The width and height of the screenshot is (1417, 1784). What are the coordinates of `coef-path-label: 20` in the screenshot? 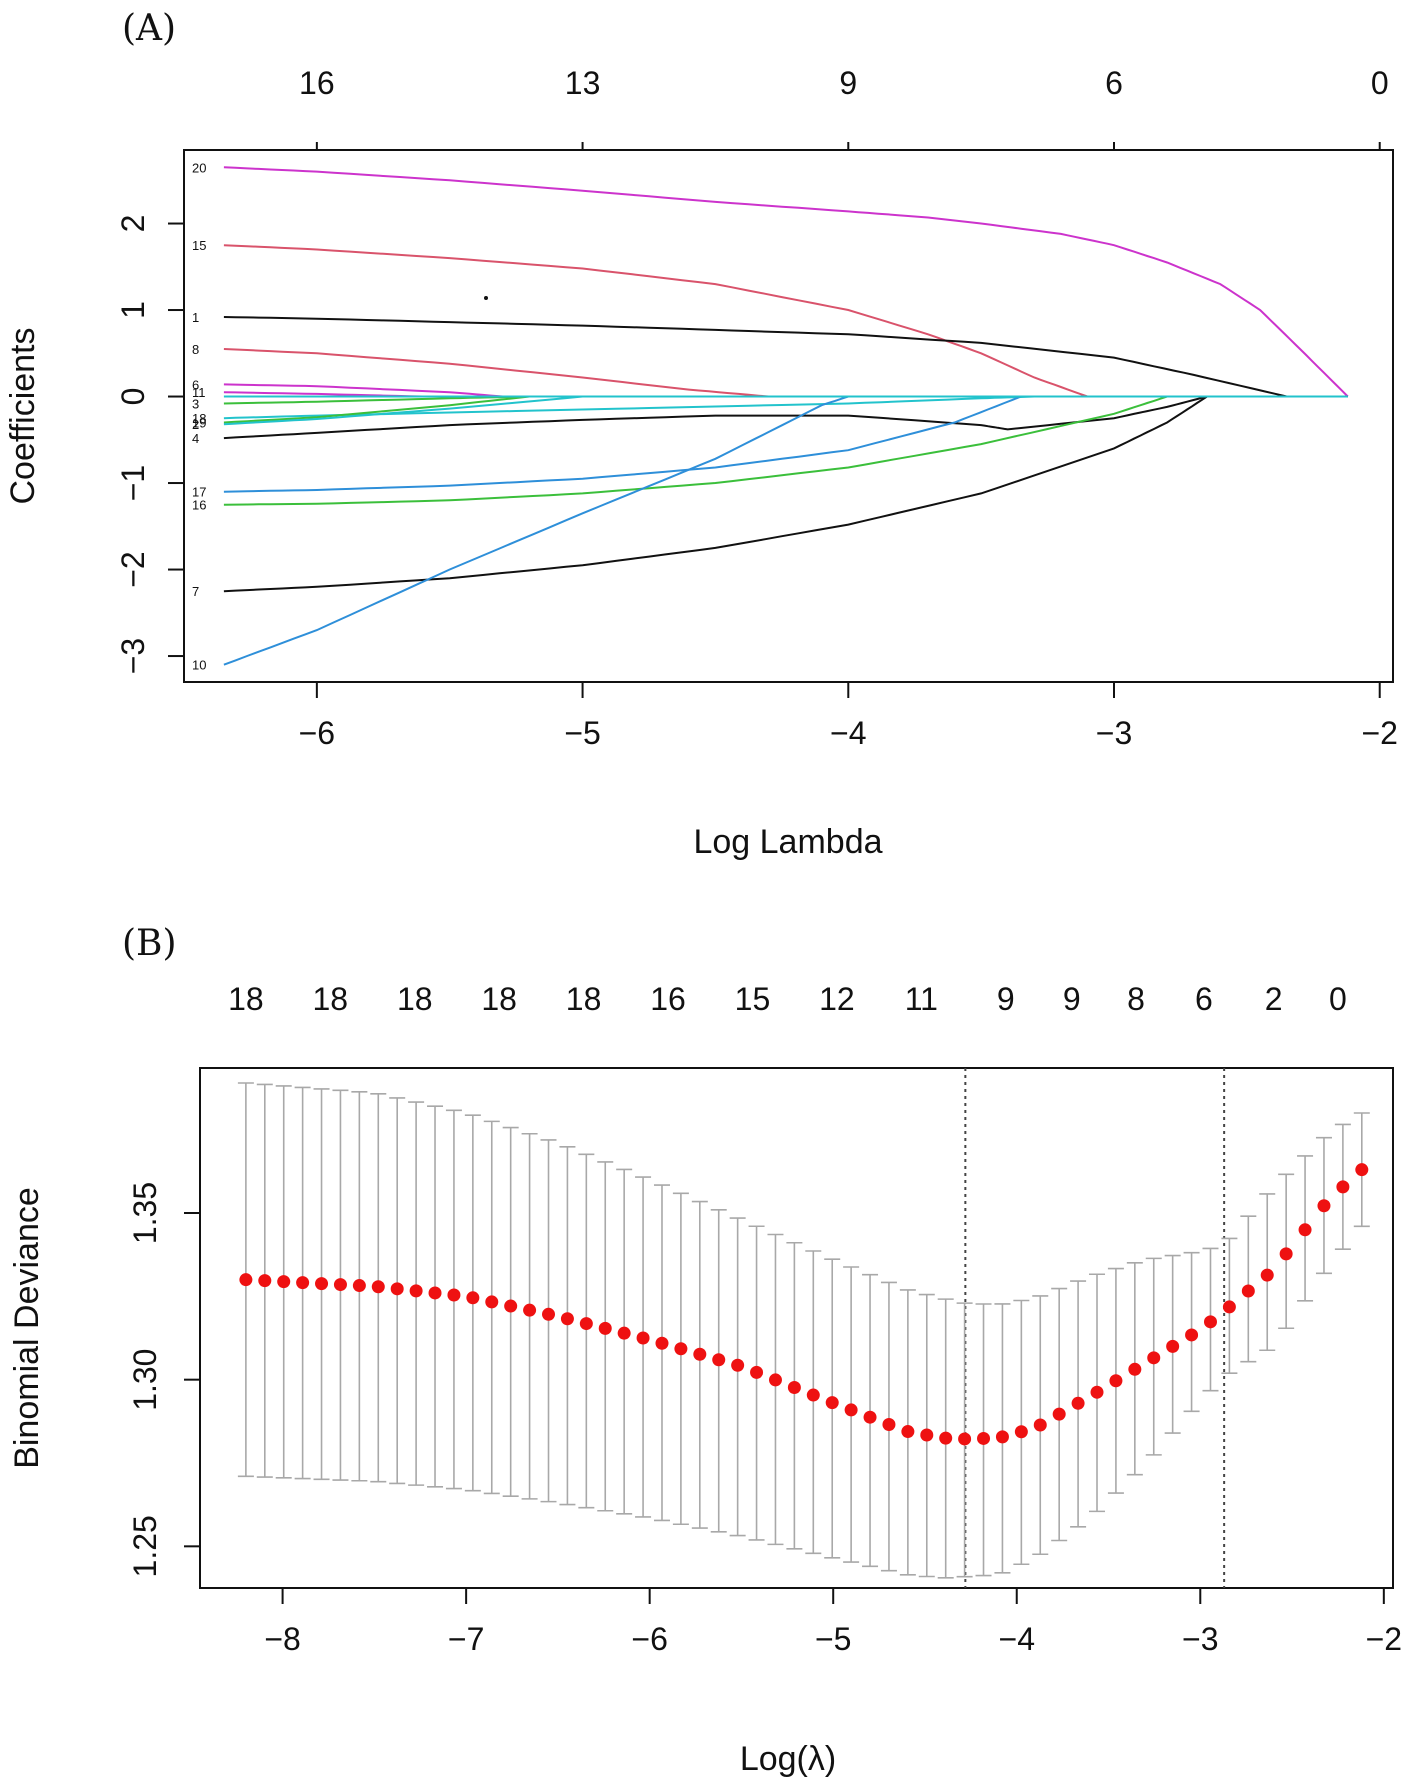 It's located at (199, 167).